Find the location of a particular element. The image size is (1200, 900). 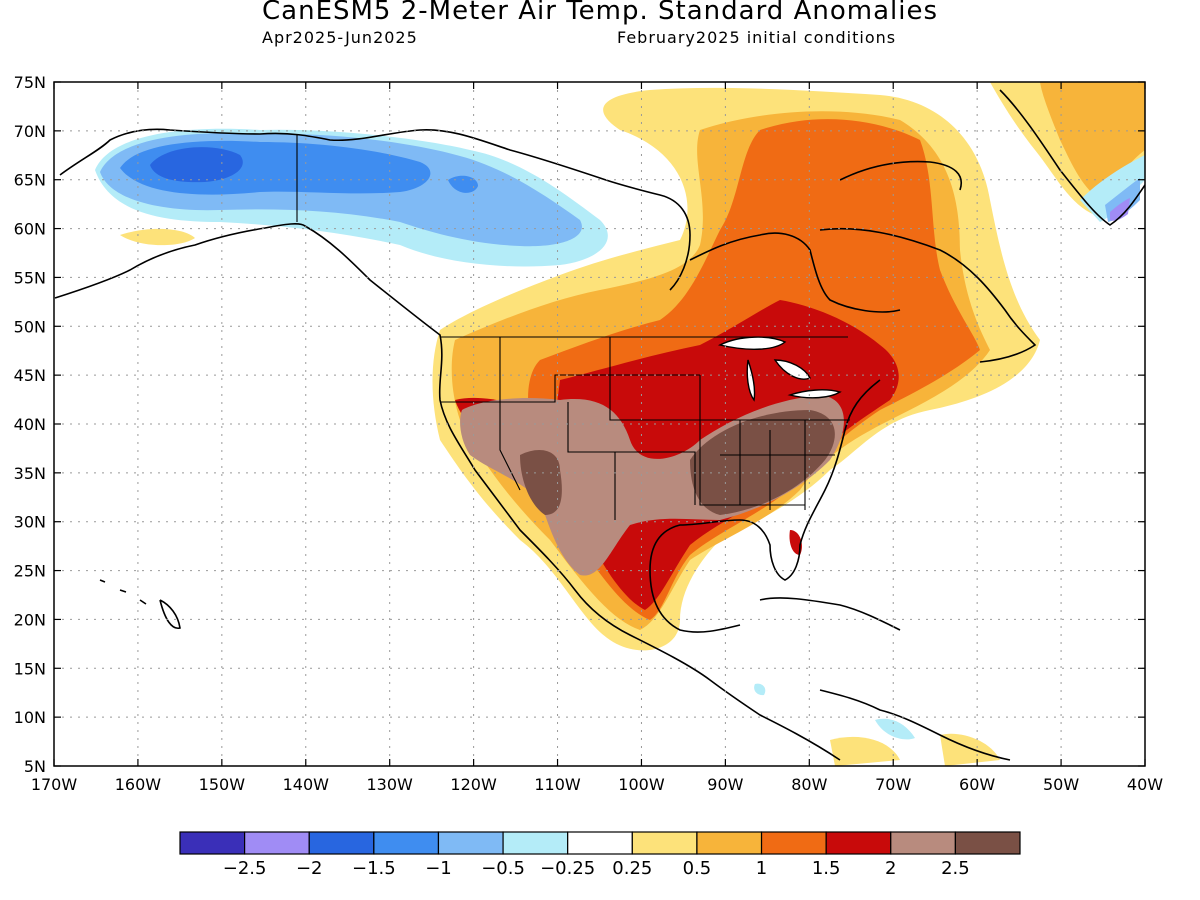

lat-tick-label: 50N is located at coordinates (30, 326).